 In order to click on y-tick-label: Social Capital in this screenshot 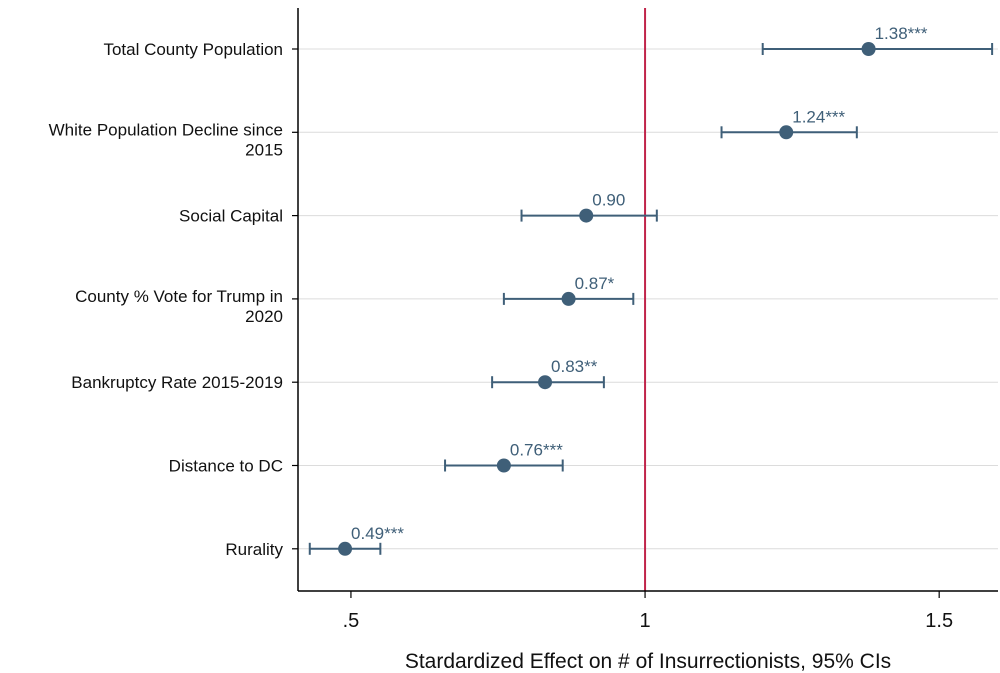, I will do `click(231, 216)`.